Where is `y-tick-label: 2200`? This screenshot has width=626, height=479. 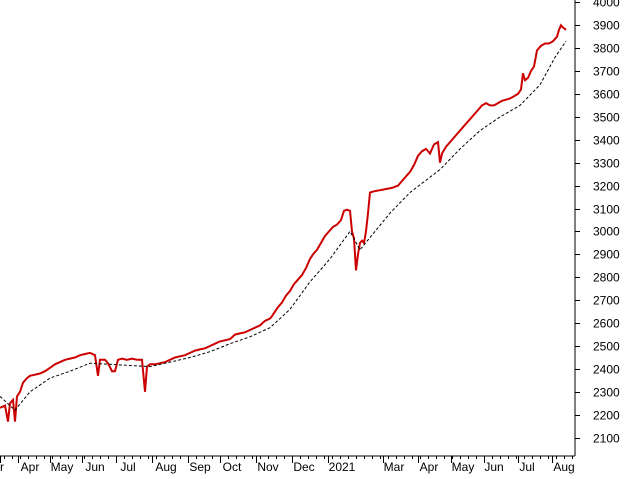
y-tick-label: 2200 is located at coordinates (606, 416).